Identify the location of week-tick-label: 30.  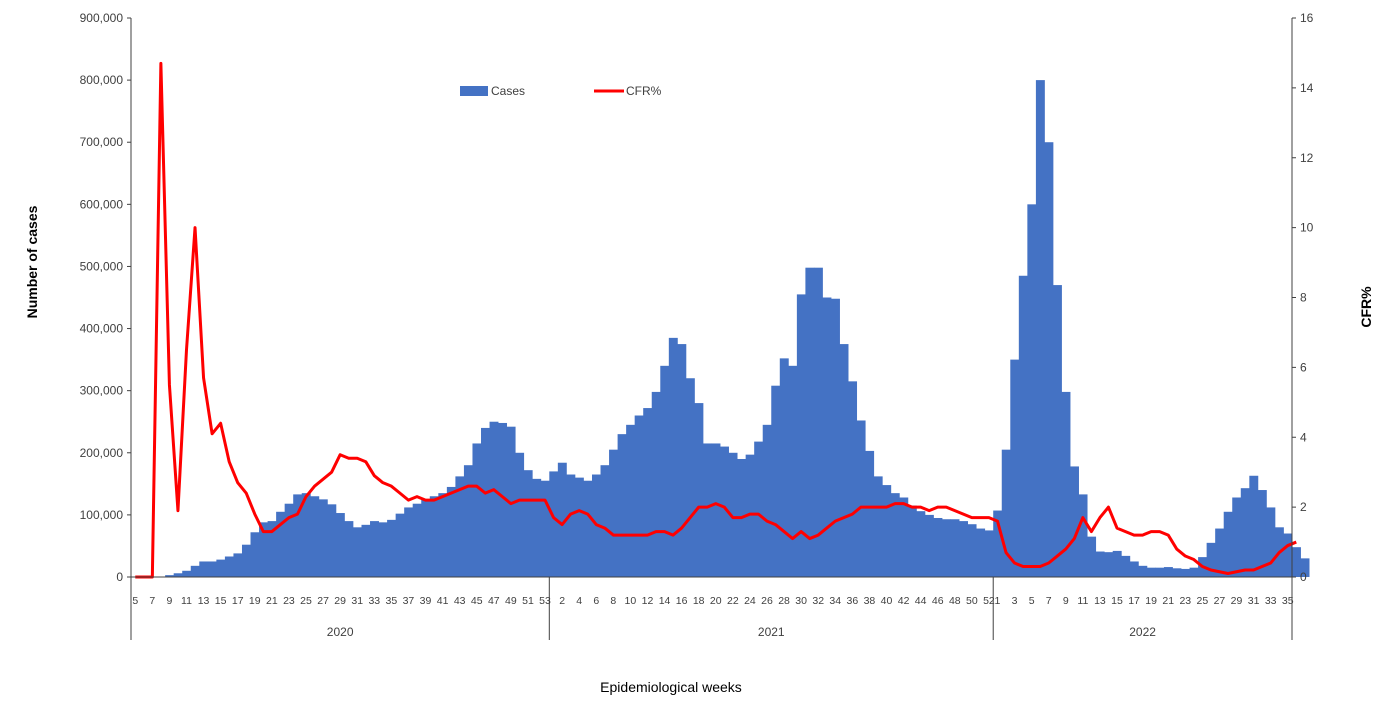
(801, 601).